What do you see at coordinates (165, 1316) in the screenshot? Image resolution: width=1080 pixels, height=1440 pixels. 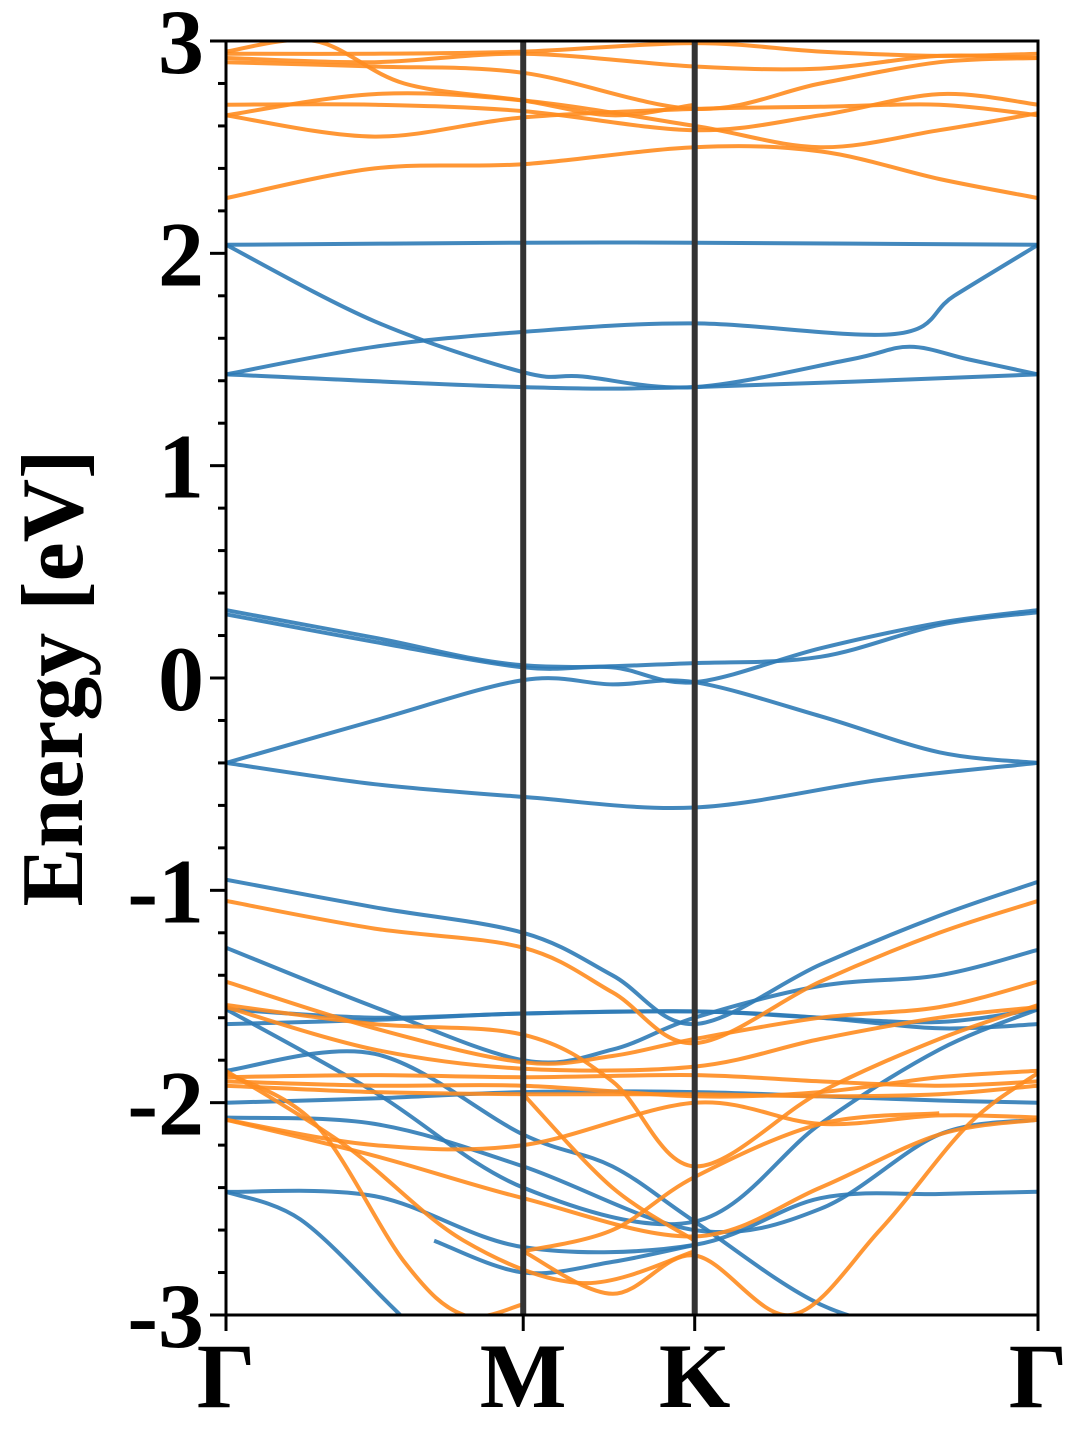 I see `y-tick-label: -3` at bounding box center [165, 1316].